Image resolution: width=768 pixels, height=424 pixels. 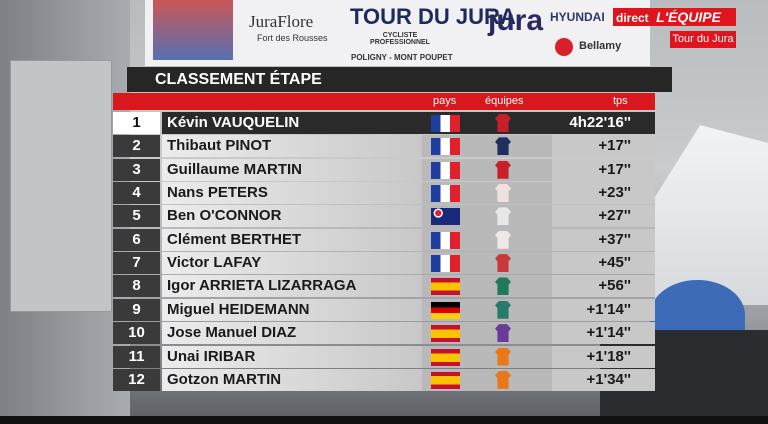 I want to click on table-row: 6 Clément BERTHET +37'', so click(x=384, y=239).